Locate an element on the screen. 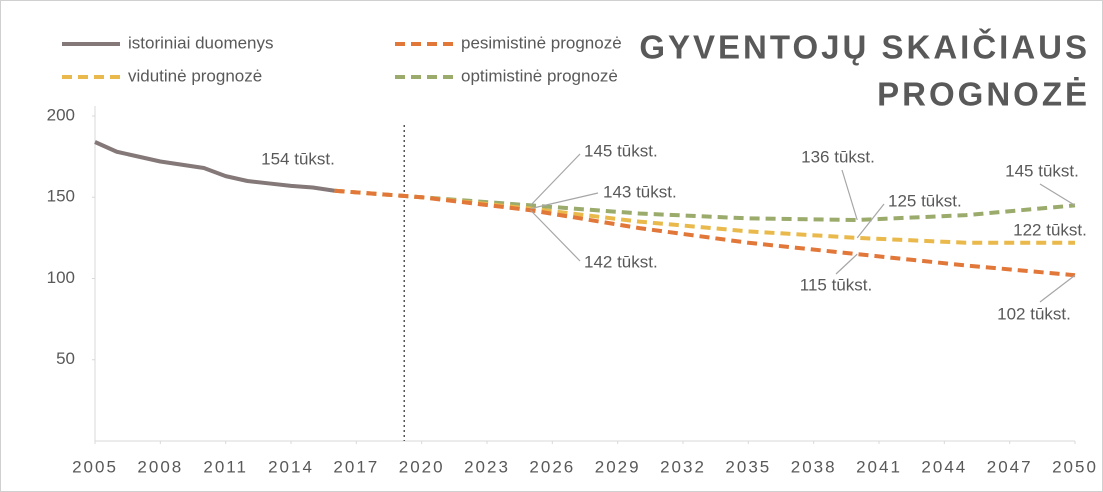  annotation: 102 tūkst. is located at coordinates (1034, 313).